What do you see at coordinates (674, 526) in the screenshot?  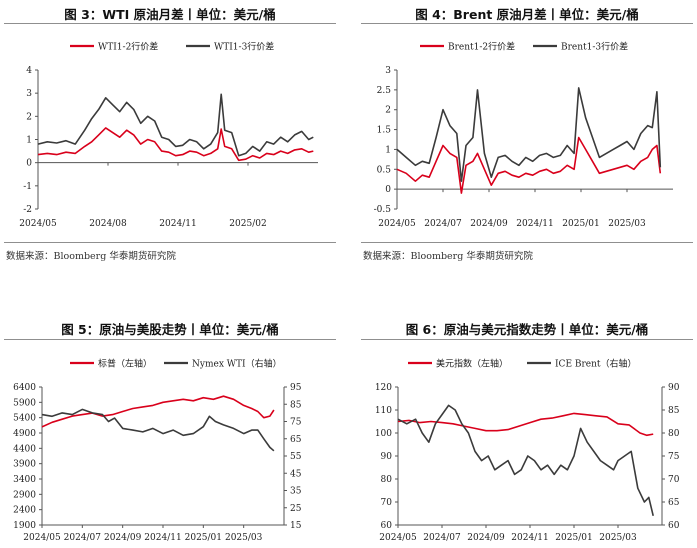 I see `y-tick-label-right: 60` at bounding box center [674, 526].